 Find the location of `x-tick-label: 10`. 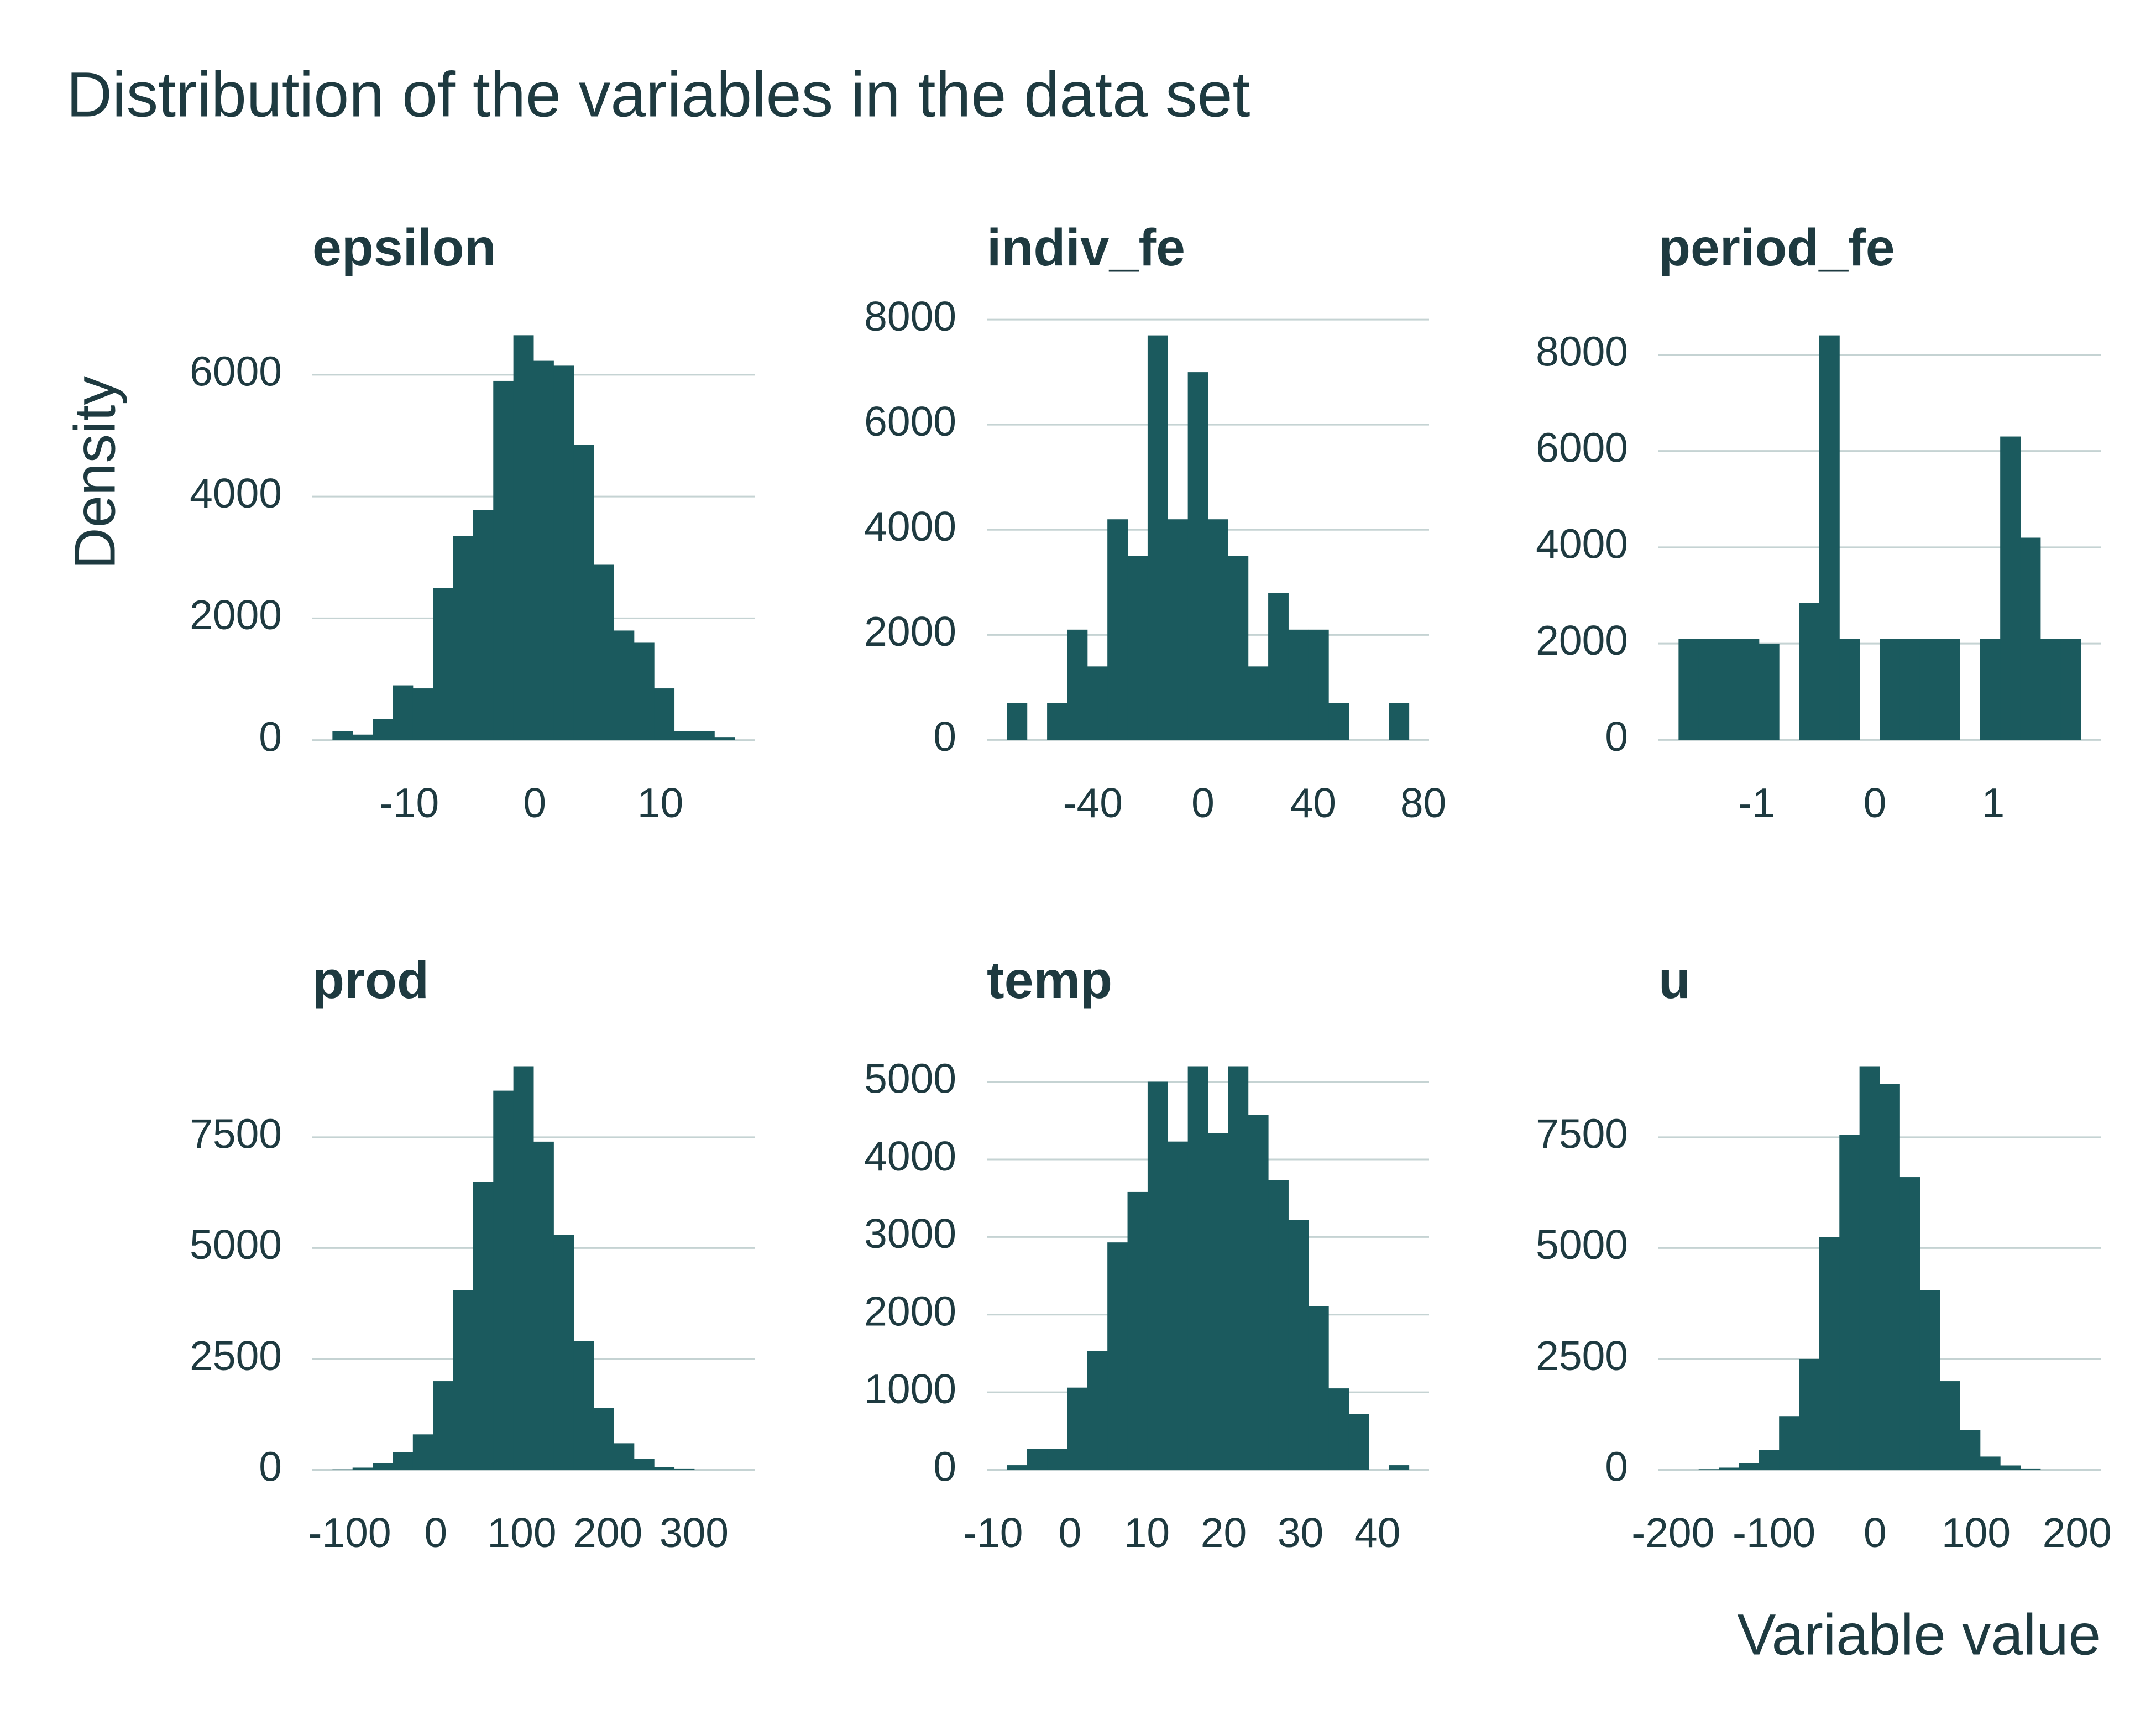

x-tick-label: 10 is located at coordinates (1147, 1532).